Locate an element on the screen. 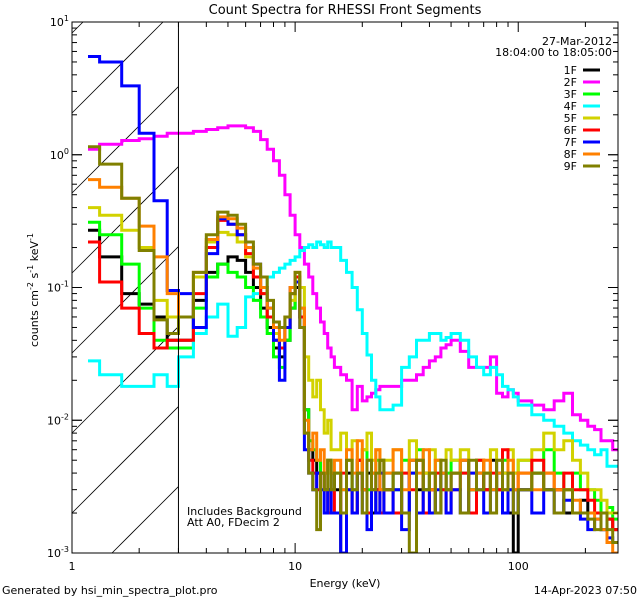  annotation-attenuator: Att A0, FDecim 2 is located at coordinates (233, 522).